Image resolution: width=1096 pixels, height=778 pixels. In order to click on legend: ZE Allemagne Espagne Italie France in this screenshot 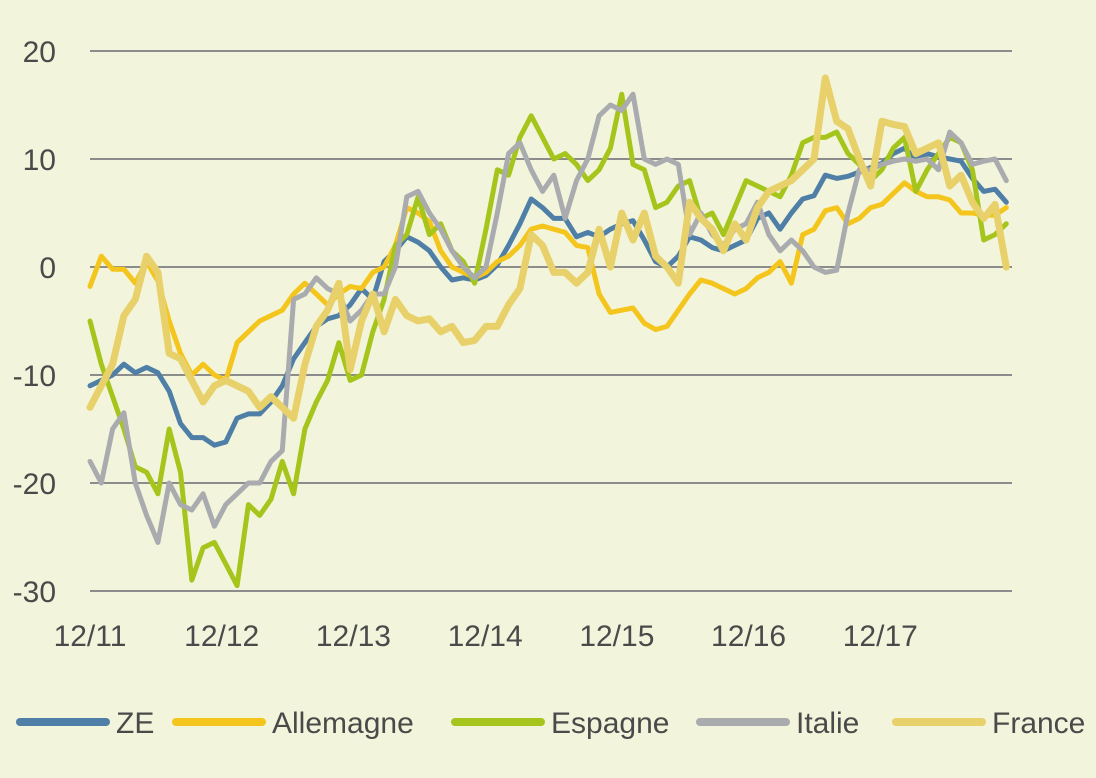, I will do `click(550, 723)`.